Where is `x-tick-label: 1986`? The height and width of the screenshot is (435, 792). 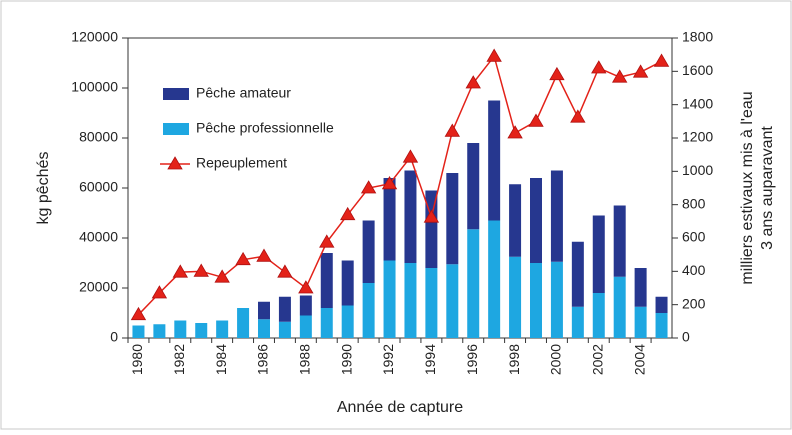
x-tick-label: 1986 is located at coordinates (263, 359).